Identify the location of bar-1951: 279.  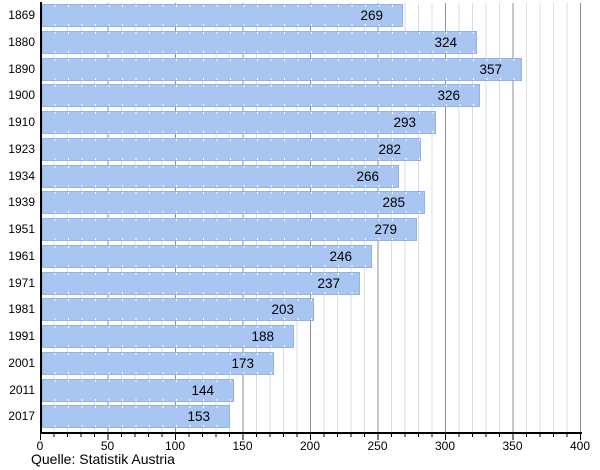
(229, 229).